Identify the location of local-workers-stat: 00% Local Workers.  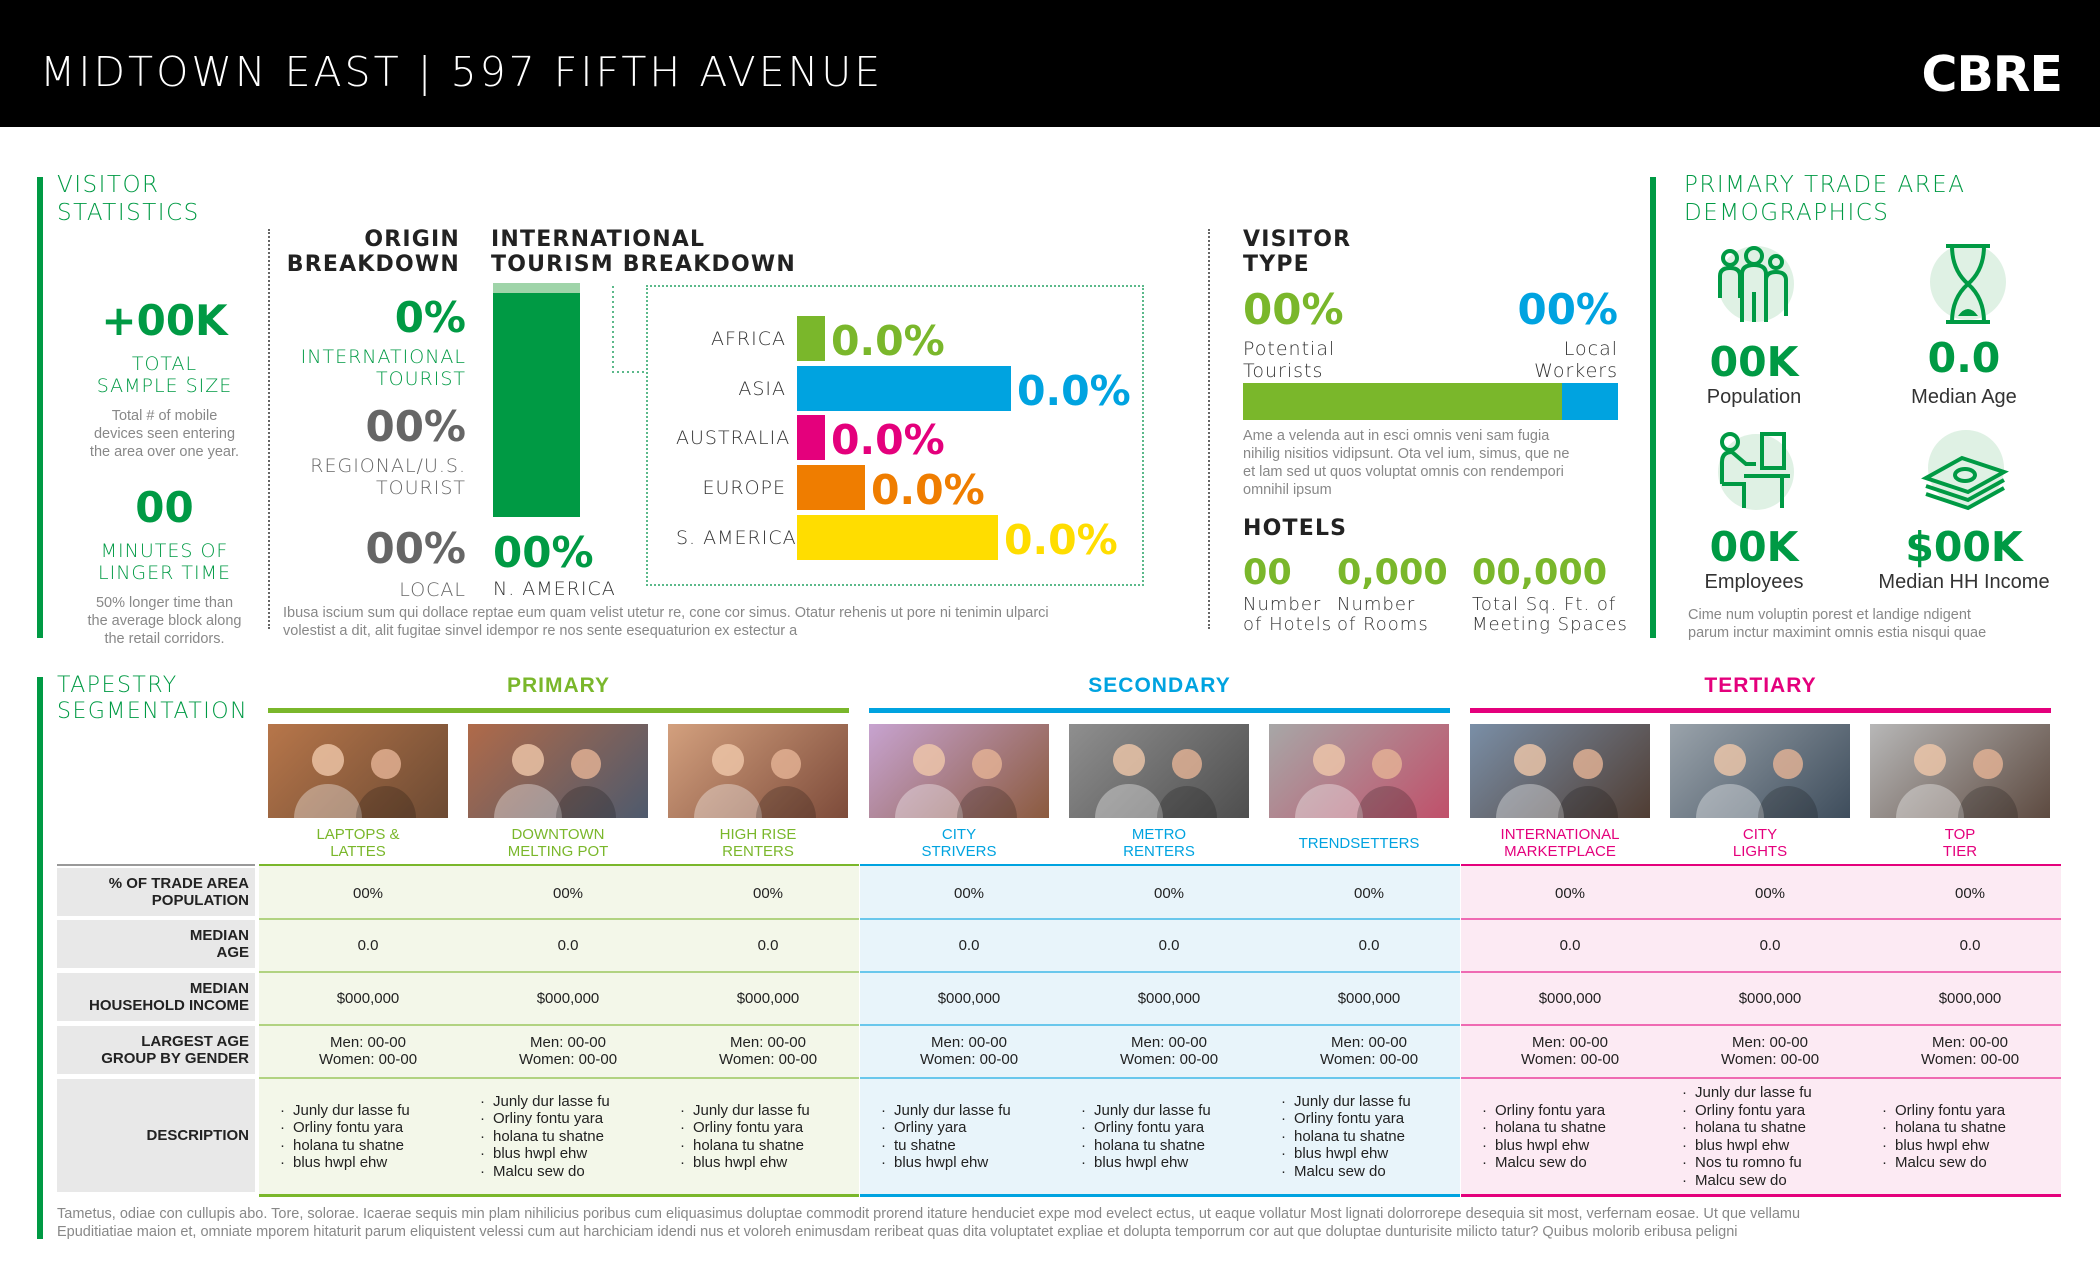
(1567, 333).